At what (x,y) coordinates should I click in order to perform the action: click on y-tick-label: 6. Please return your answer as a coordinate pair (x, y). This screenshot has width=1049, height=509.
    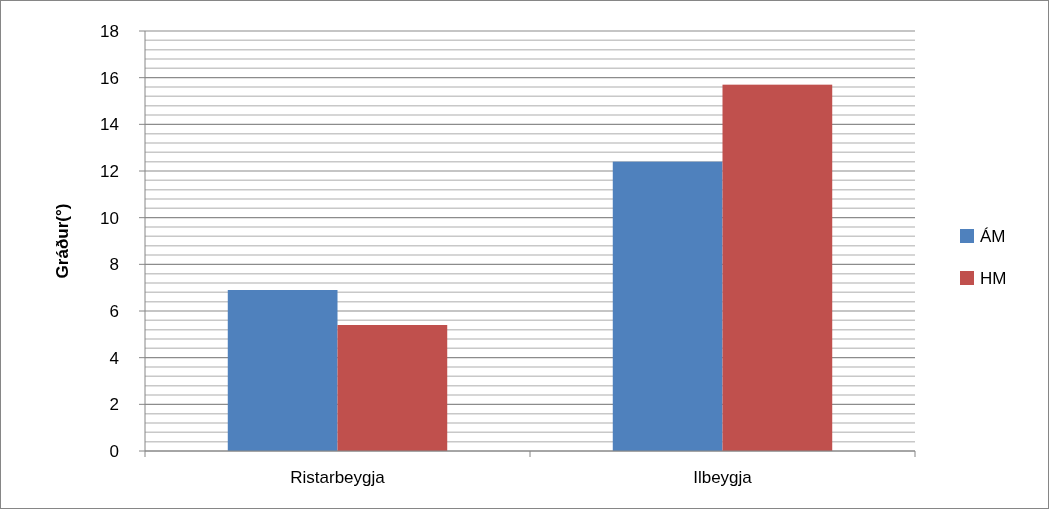
    Looking at the image, I should click on (114, 311).